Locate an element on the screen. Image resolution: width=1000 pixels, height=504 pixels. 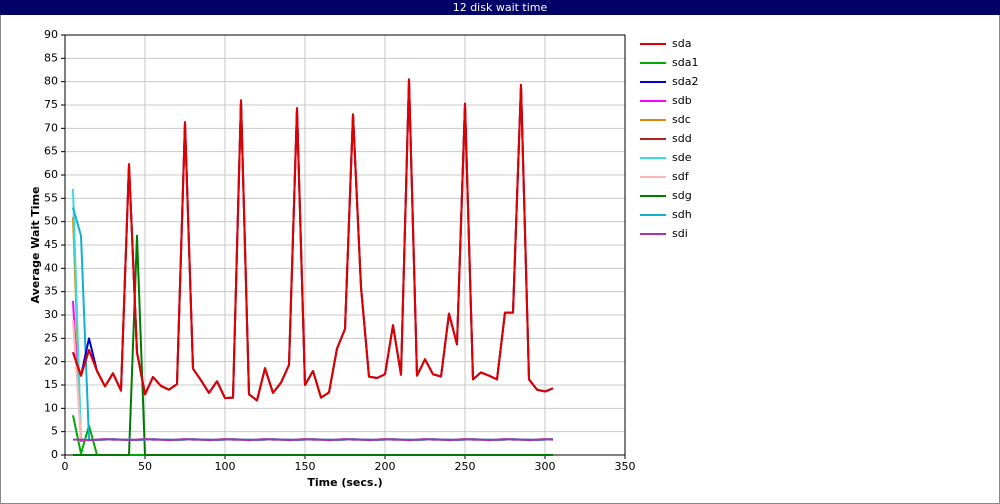
y-tick-label: 45 is located at coordinates (51, 244).